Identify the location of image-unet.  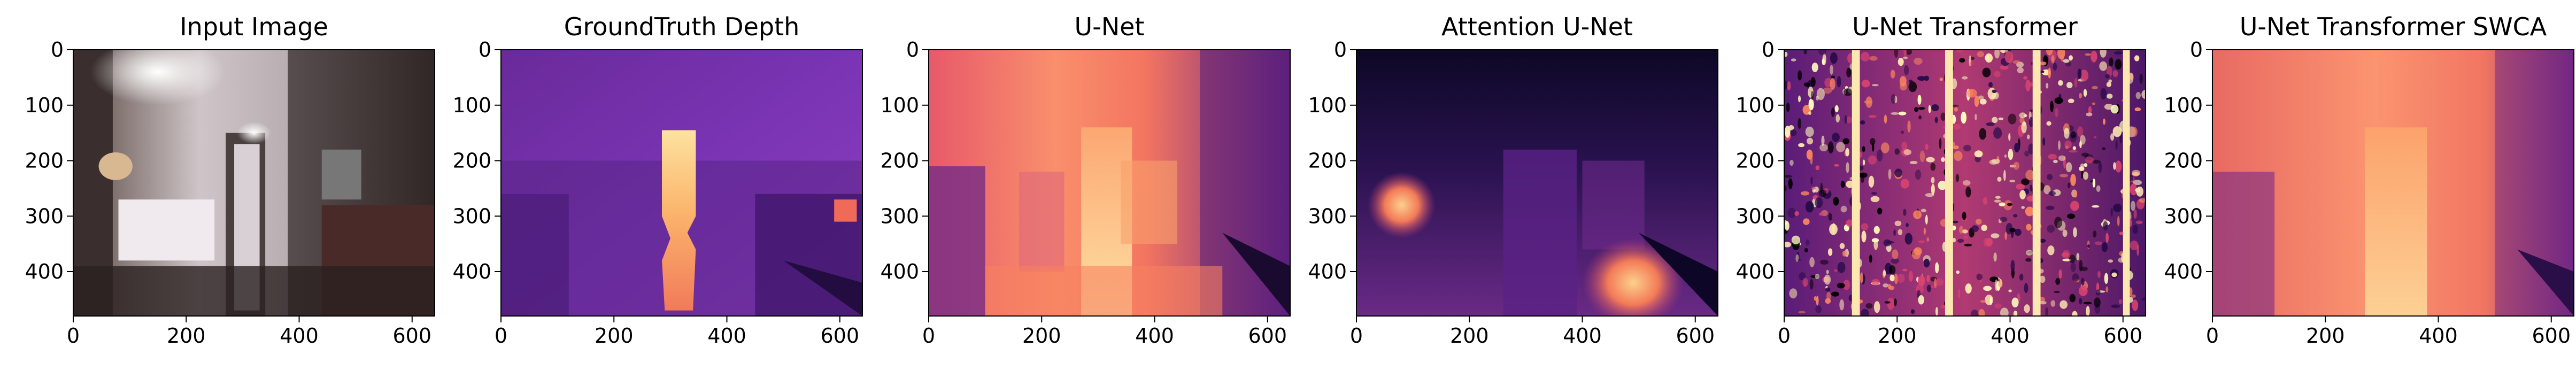
(1109, 183).